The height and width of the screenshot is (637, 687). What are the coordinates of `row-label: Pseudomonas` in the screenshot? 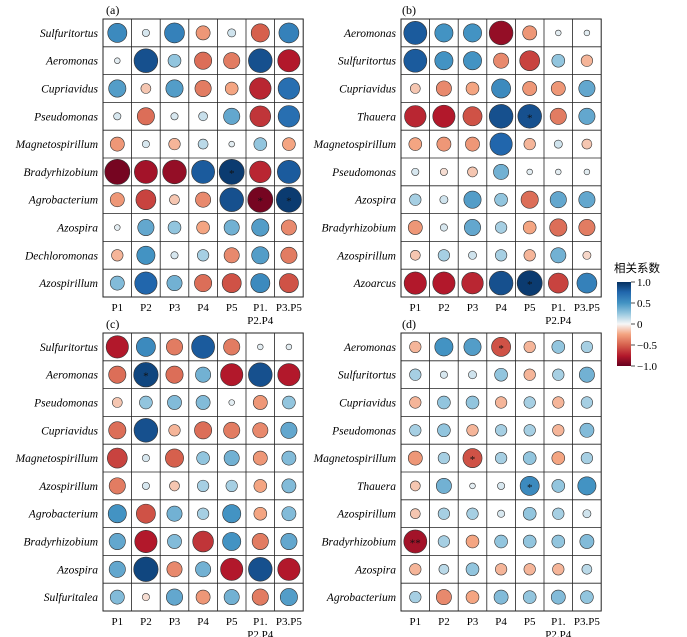 It's located at (65, 117).